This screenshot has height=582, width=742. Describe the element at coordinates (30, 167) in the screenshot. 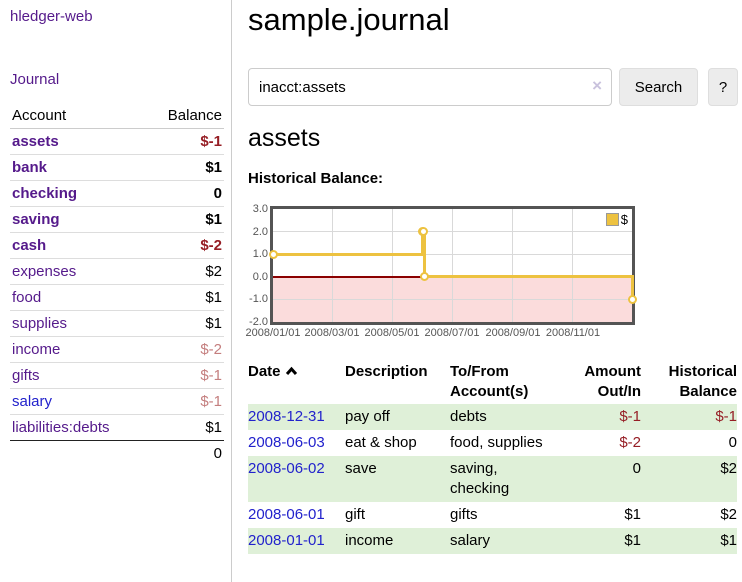

I see `account-link-bank: bank` at that location.